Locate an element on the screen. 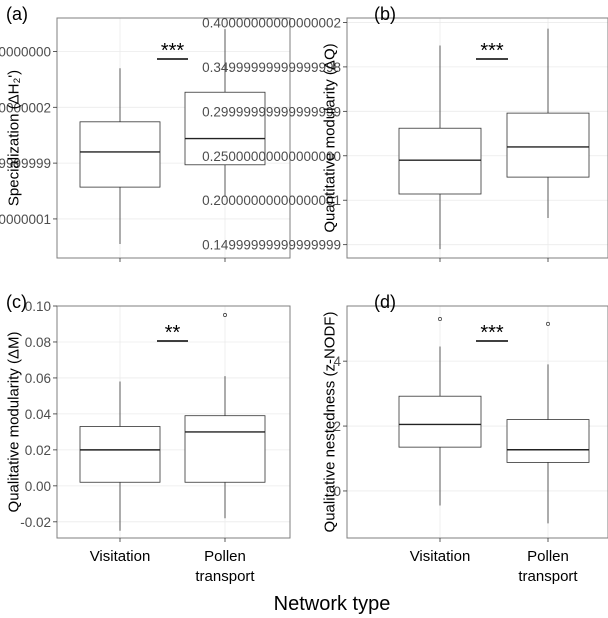 Image resolution: width=608 pixels, height=618 pixels. y-tick-label: 0.00 is located at coordinates (38, 486).